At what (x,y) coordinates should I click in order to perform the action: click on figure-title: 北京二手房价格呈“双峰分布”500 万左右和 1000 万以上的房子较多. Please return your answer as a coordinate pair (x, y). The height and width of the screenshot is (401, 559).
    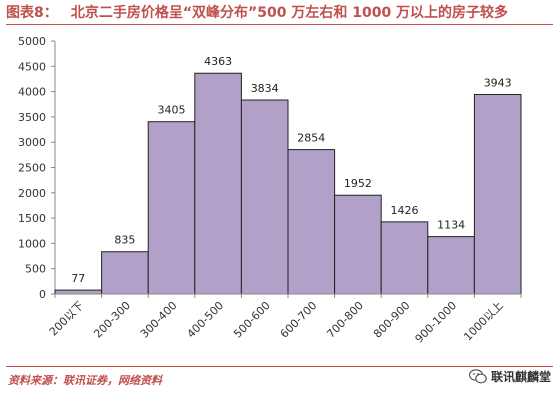
    Looking at the image, I should click on (289, 13).